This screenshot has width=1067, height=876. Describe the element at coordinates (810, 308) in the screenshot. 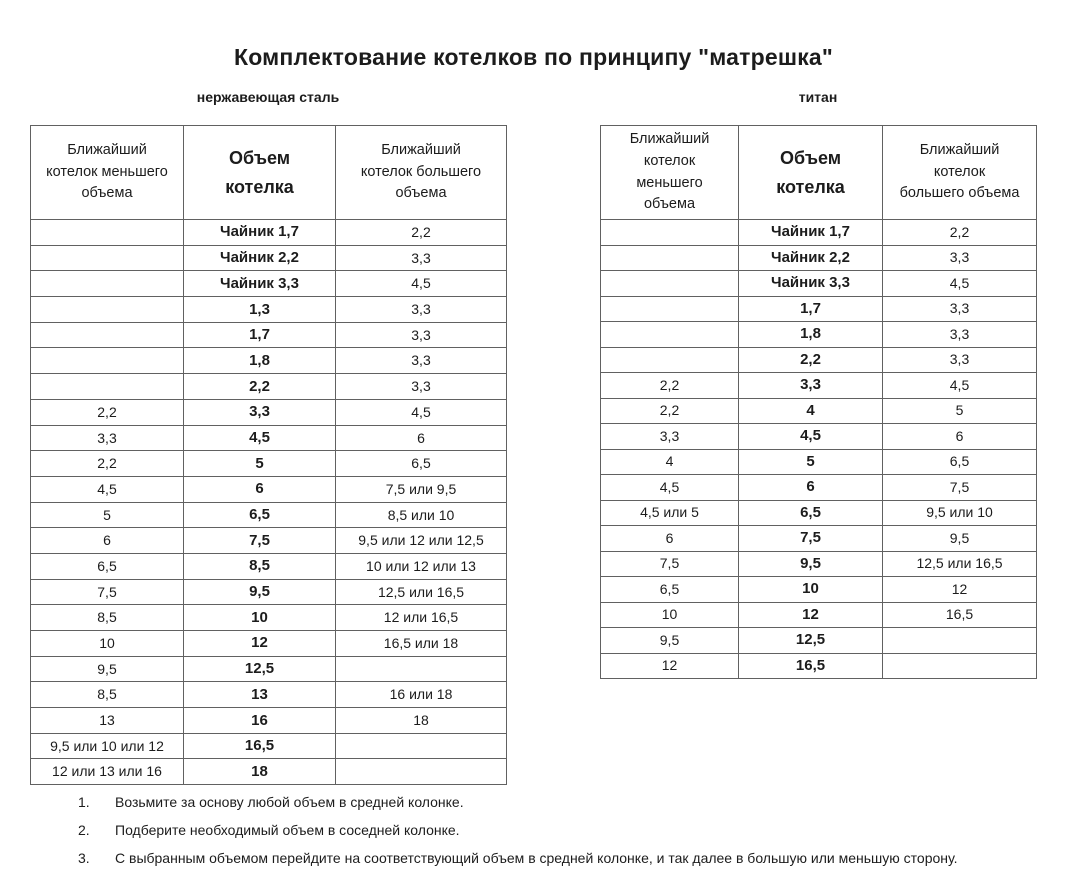

I see `cell-volume: 1,7` at that location.